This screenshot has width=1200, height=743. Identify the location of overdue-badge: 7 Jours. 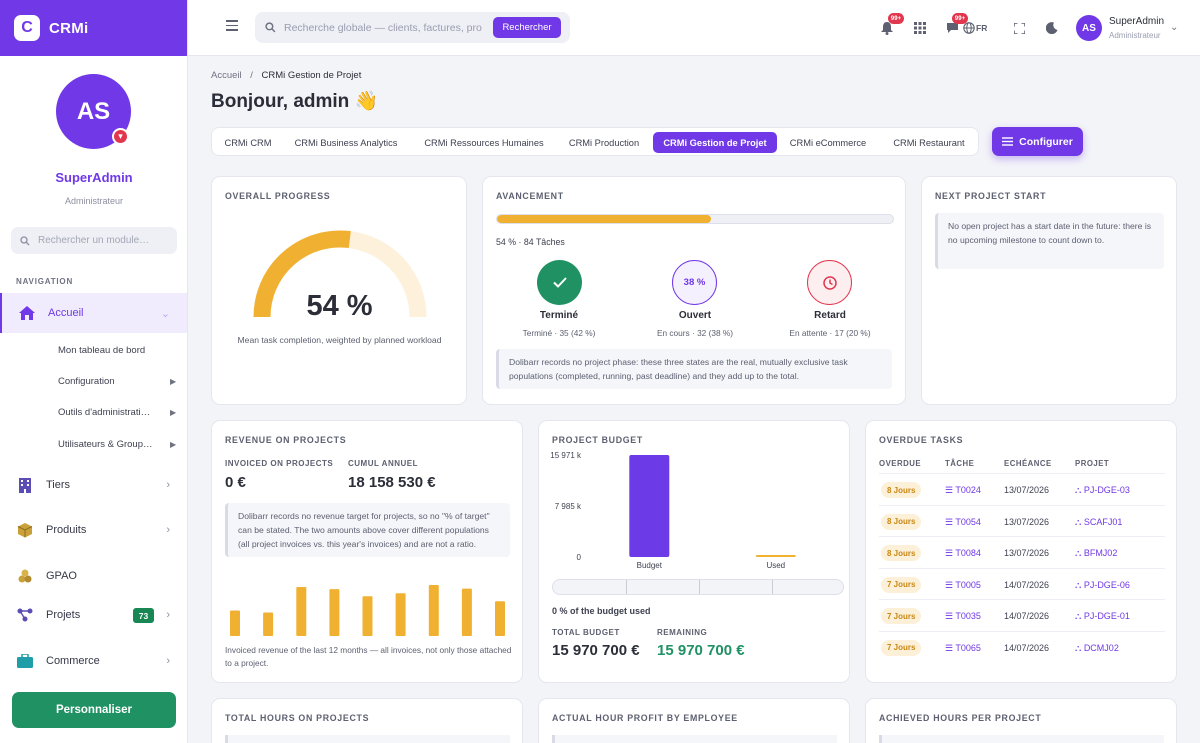
(901, 584).